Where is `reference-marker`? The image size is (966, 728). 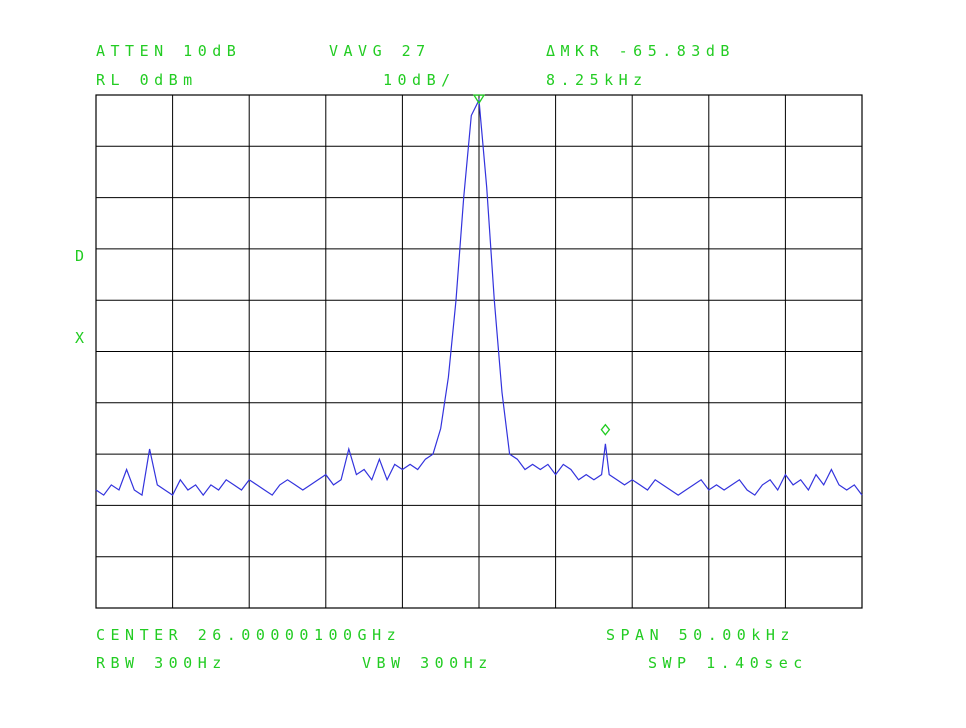
reference-marker is located at coordinates (479, 99).